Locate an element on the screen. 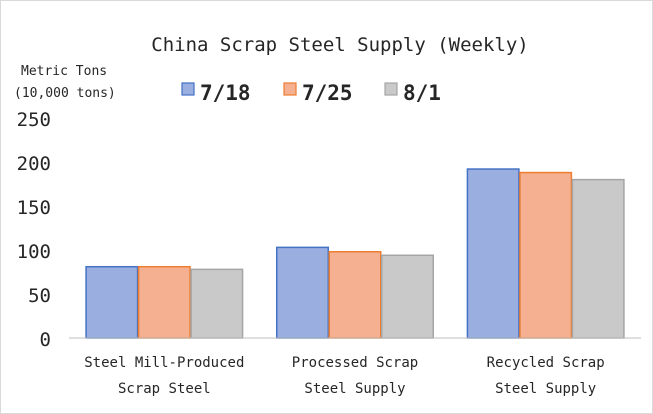  x-tick-label: Processed Scrap is located at coordinates (355, 363).